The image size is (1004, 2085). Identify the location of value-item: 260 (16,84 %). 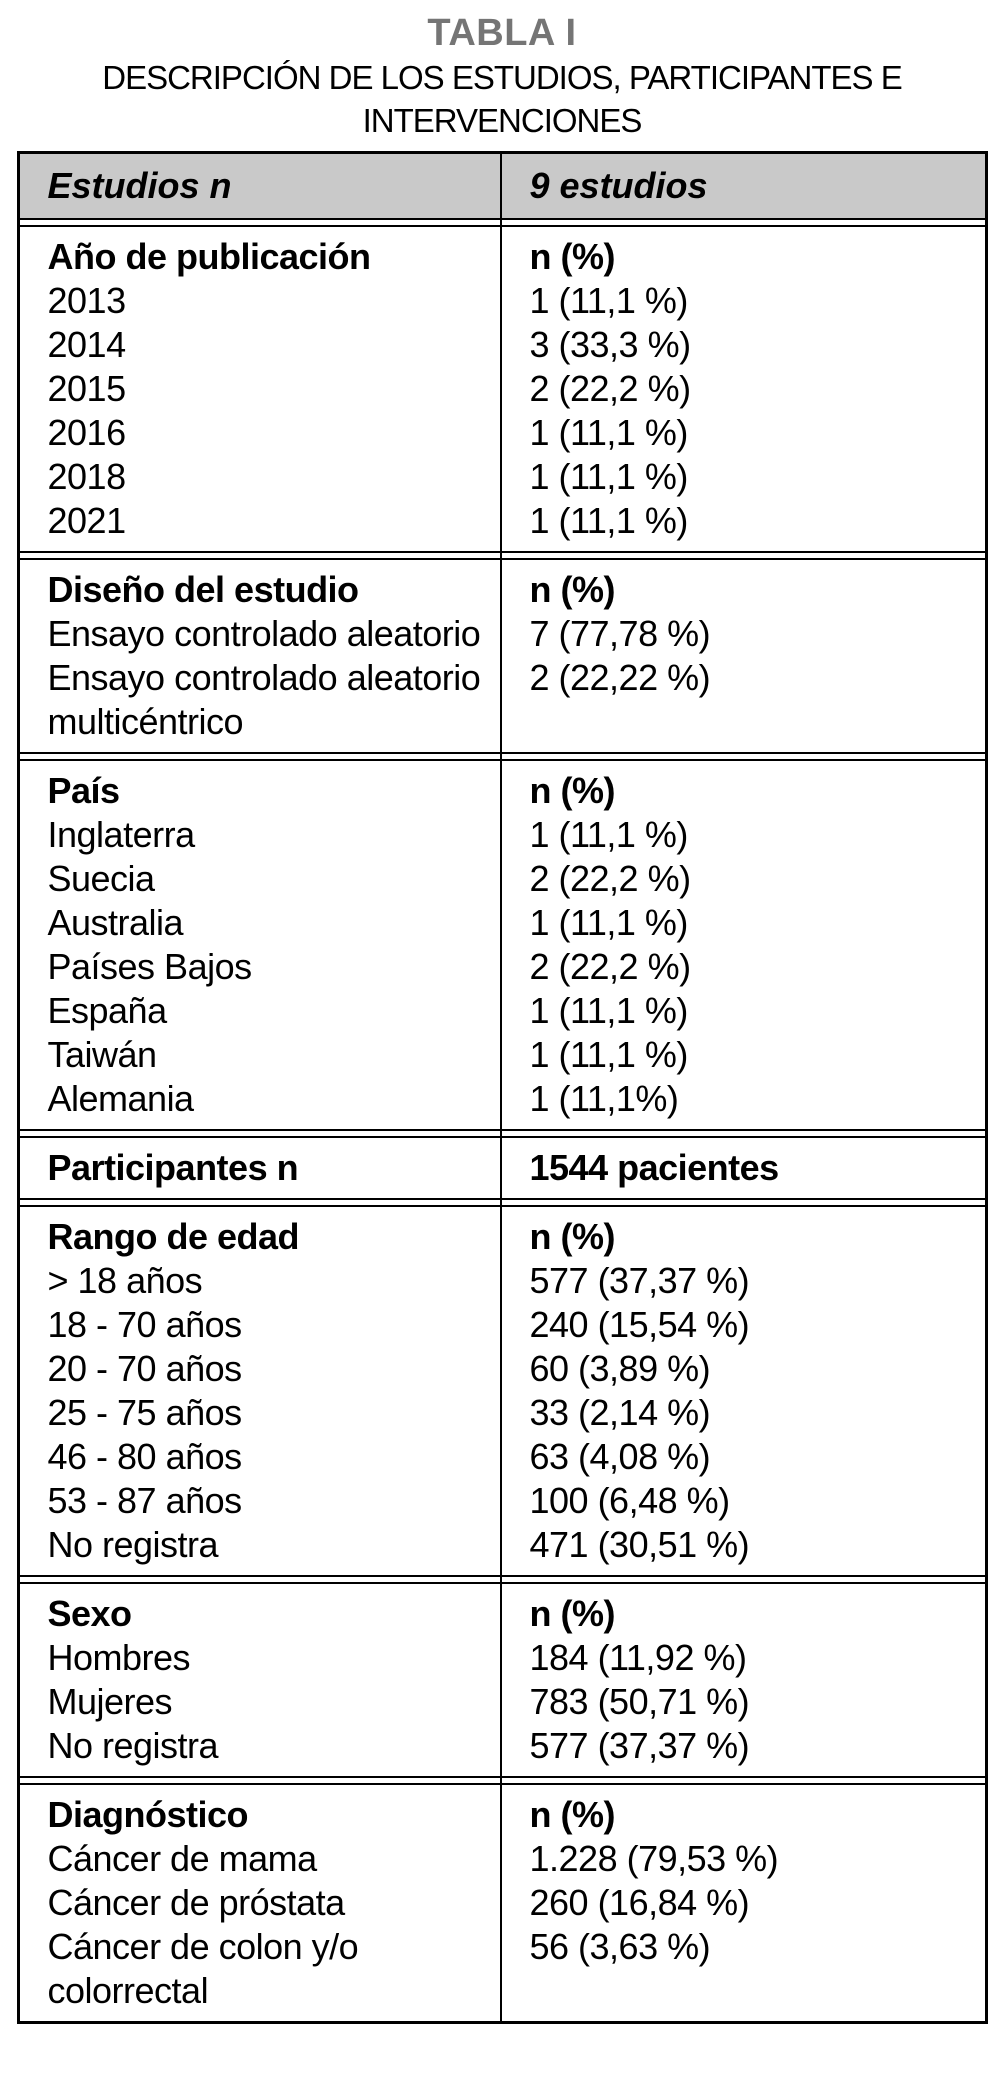
(639, 1902).